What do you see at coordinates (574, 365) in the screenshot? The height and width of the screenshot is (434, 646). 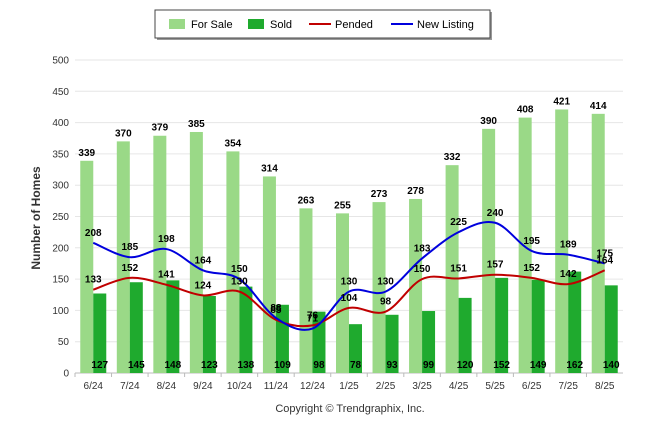 I see `label-sold: 162` at bounding box center [574, 365].